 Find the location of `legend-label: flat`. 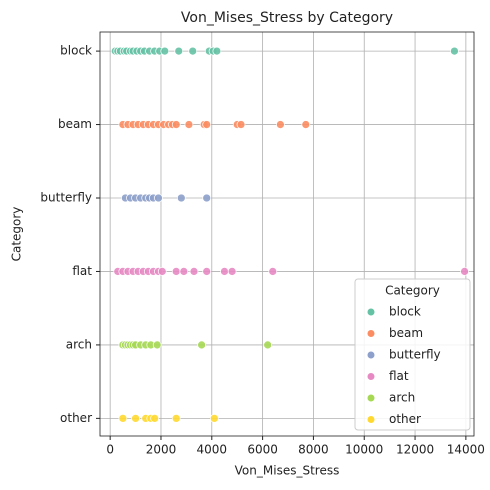

legend-label: flat is located at coordinates (399, 376).